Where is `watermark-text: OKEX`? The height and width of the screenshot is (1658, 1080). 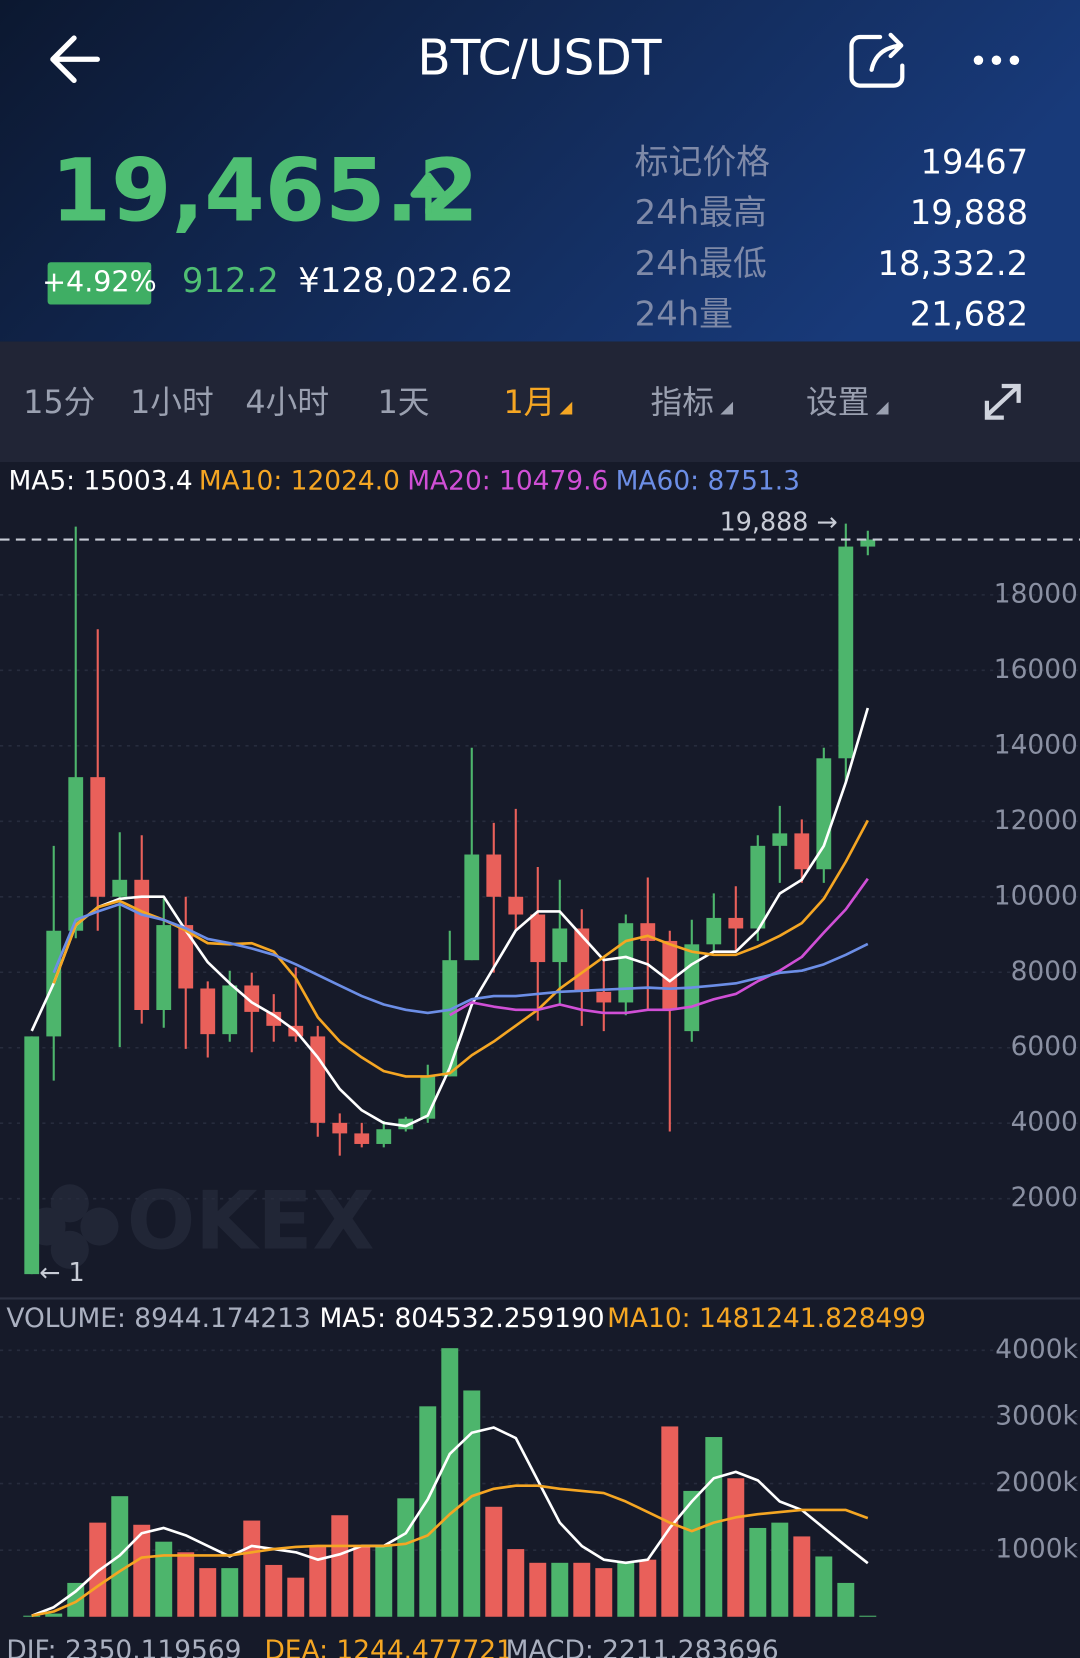 watermark-text: OKEX is located at coordinates (250, 1221).